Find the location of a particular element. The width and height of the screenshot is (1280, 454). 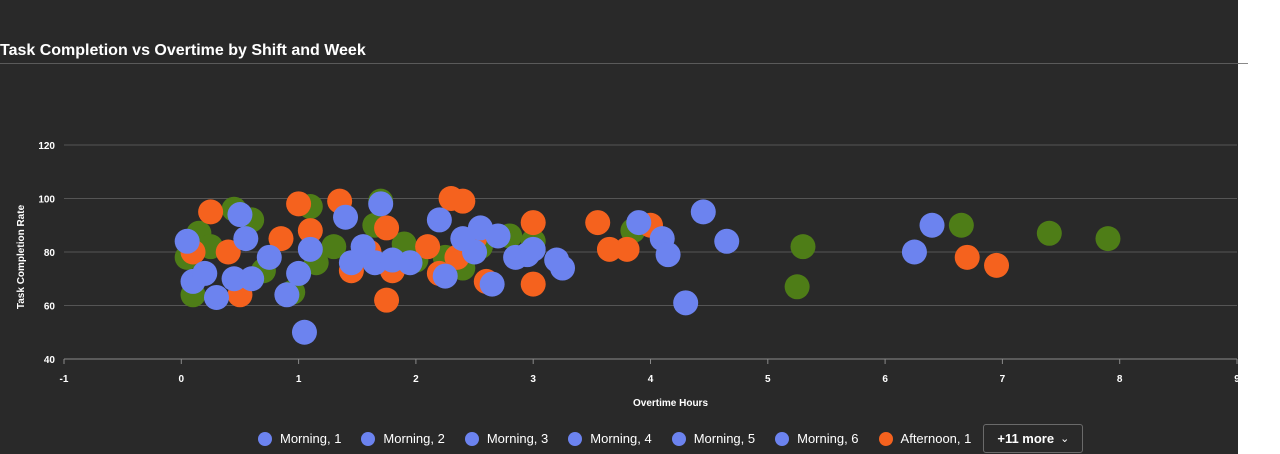

legend-item: Morning, 5 is located at coordinates (713, 438).